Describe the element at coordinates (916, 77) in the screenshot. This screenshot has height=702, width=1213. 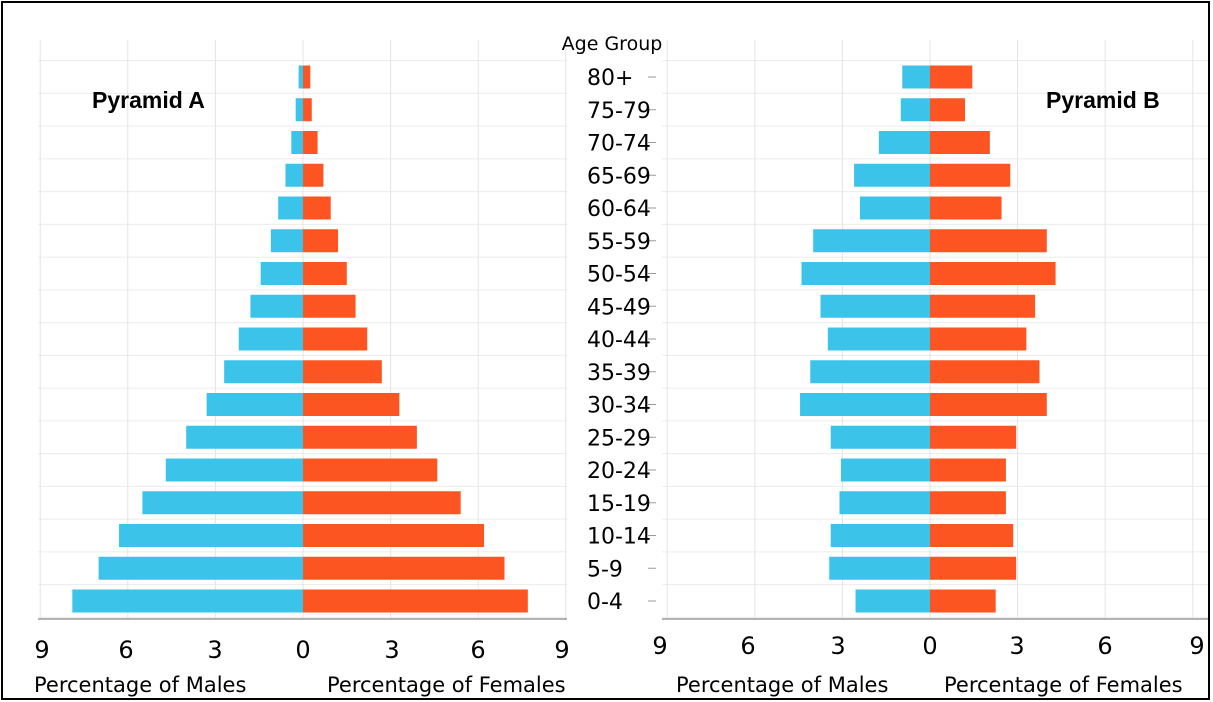
I see `bar-b-male-80+` at that location.